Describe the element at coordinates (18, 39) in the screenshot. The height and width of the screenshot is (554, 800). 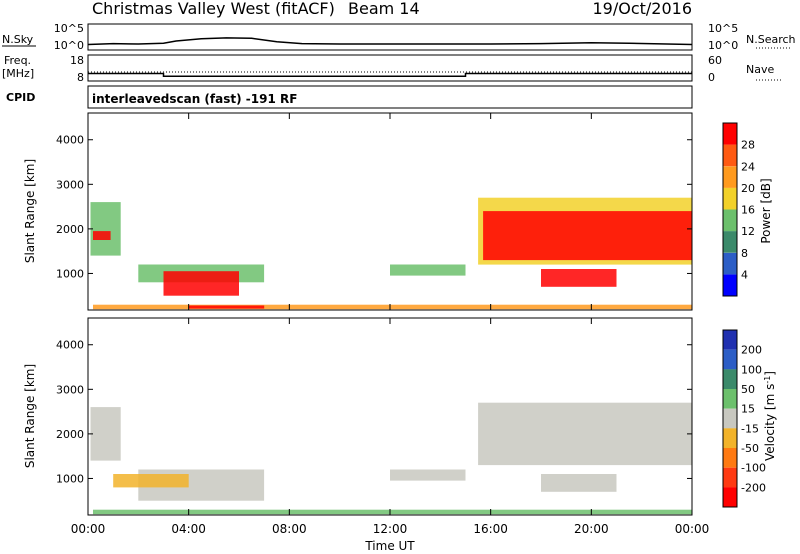
I see `nsky-label: N.Sky` at that location.